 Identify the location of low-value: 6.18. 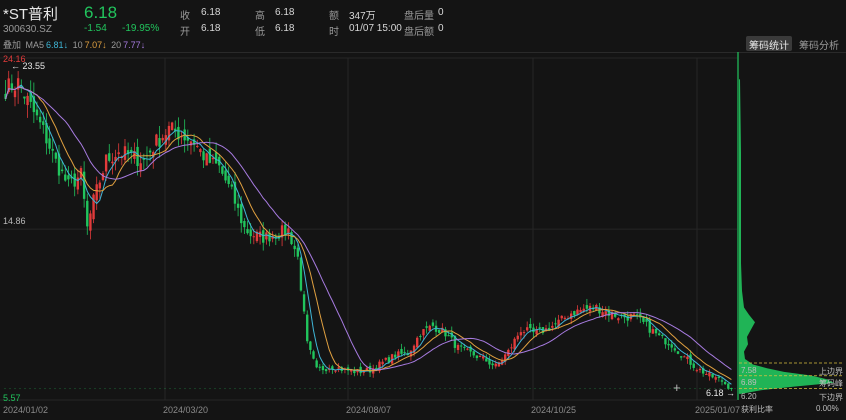
(285, 28).